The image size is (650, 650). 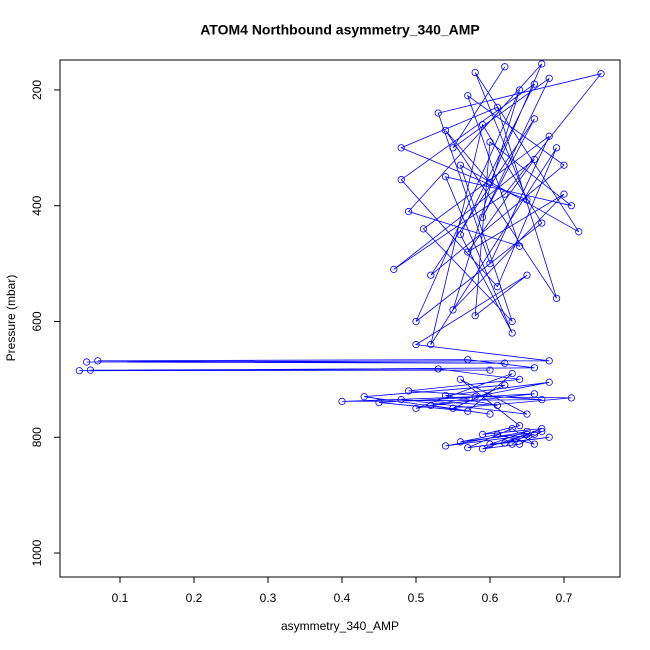 What do you see at coordinates (564, 598) in the screenshot?
I see `x-tick-label: 0.7` at bounding box center [564, 598].